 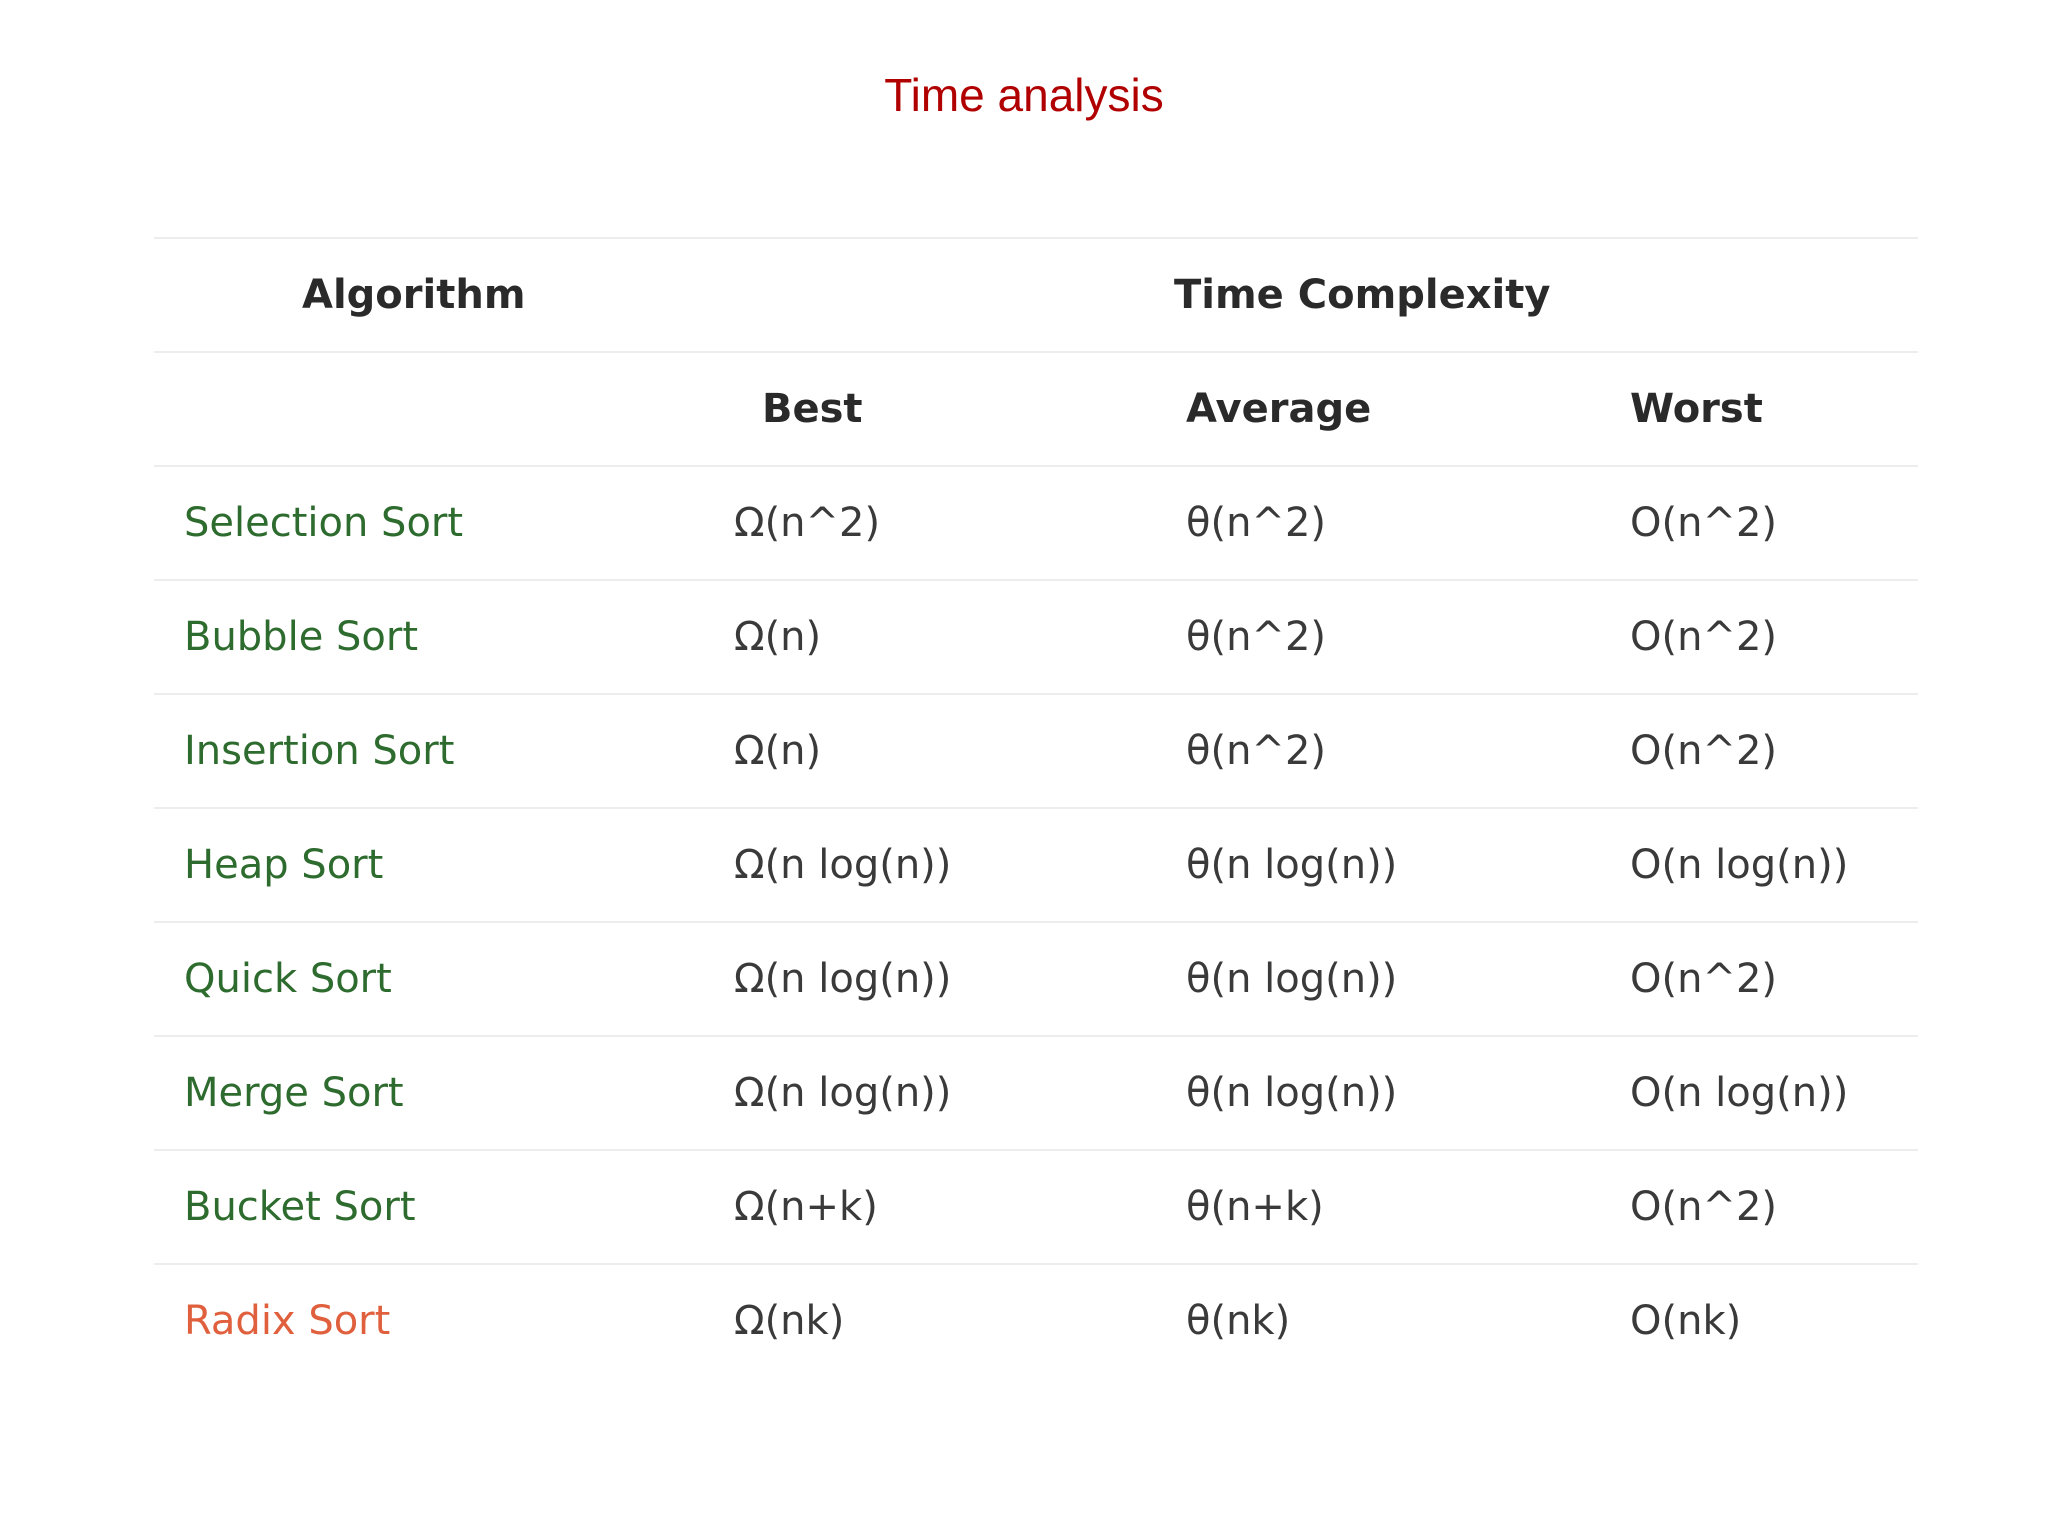 I want to click on page-title: Time analysis, so click(x=1024, y=95).